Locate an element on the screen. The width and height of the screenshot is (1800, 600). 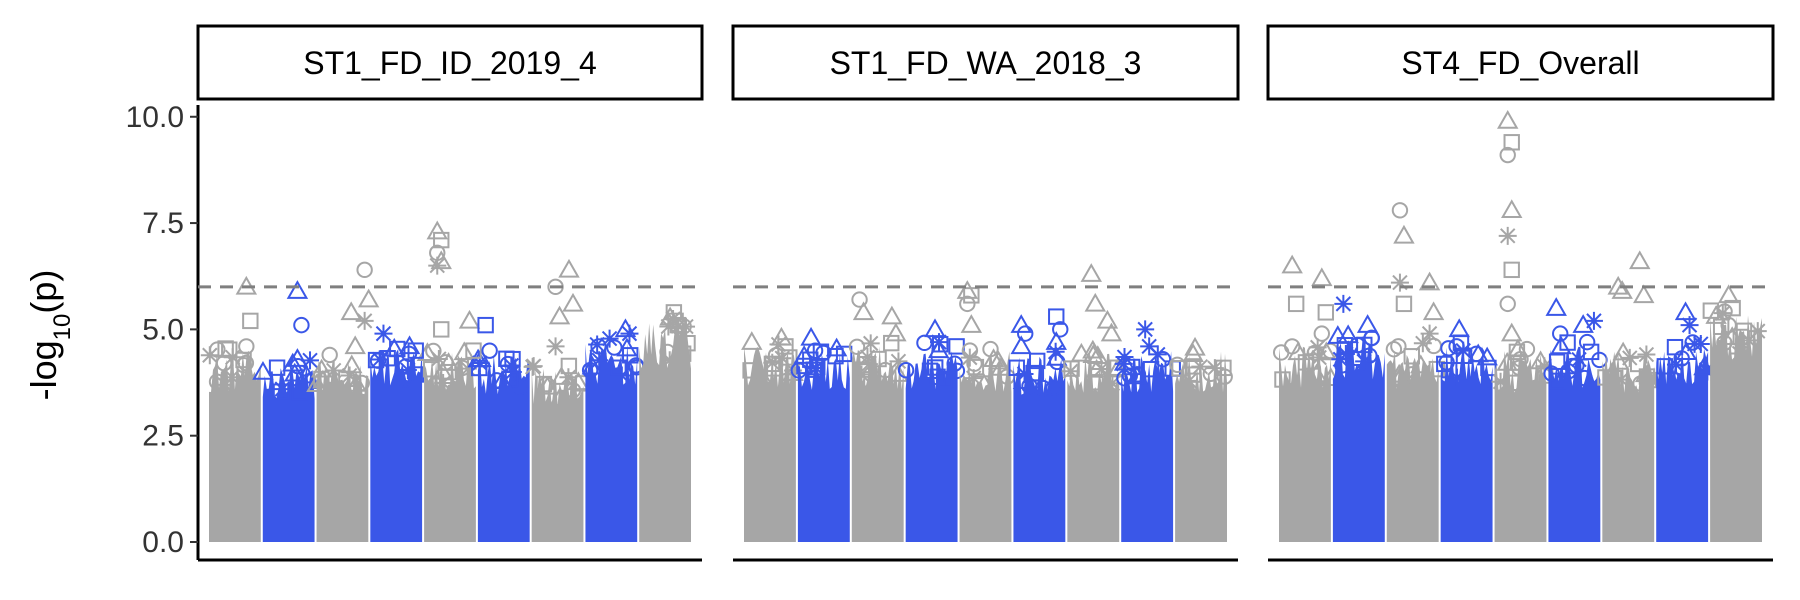
strip-label: ST1_FD_WA_2018_3 is located at coordinates (986, 63).